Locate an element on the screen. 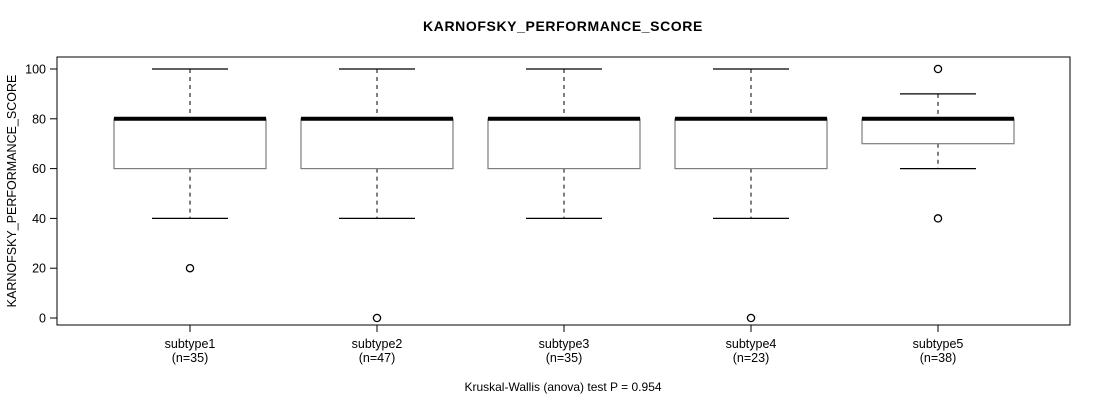 This screenshot has height=400, width=1100. stat-test-caption: Kruskal-Wallis (anova) test P = 0.954 is located at coordinates (562, 387).